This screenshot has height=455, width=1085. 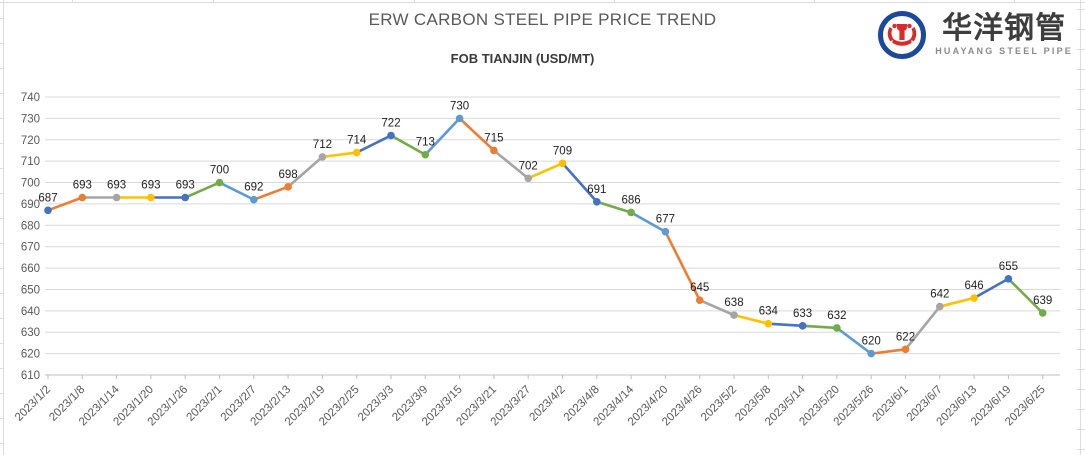 I want to click on data-label: 677, so click(x=665, y=220).